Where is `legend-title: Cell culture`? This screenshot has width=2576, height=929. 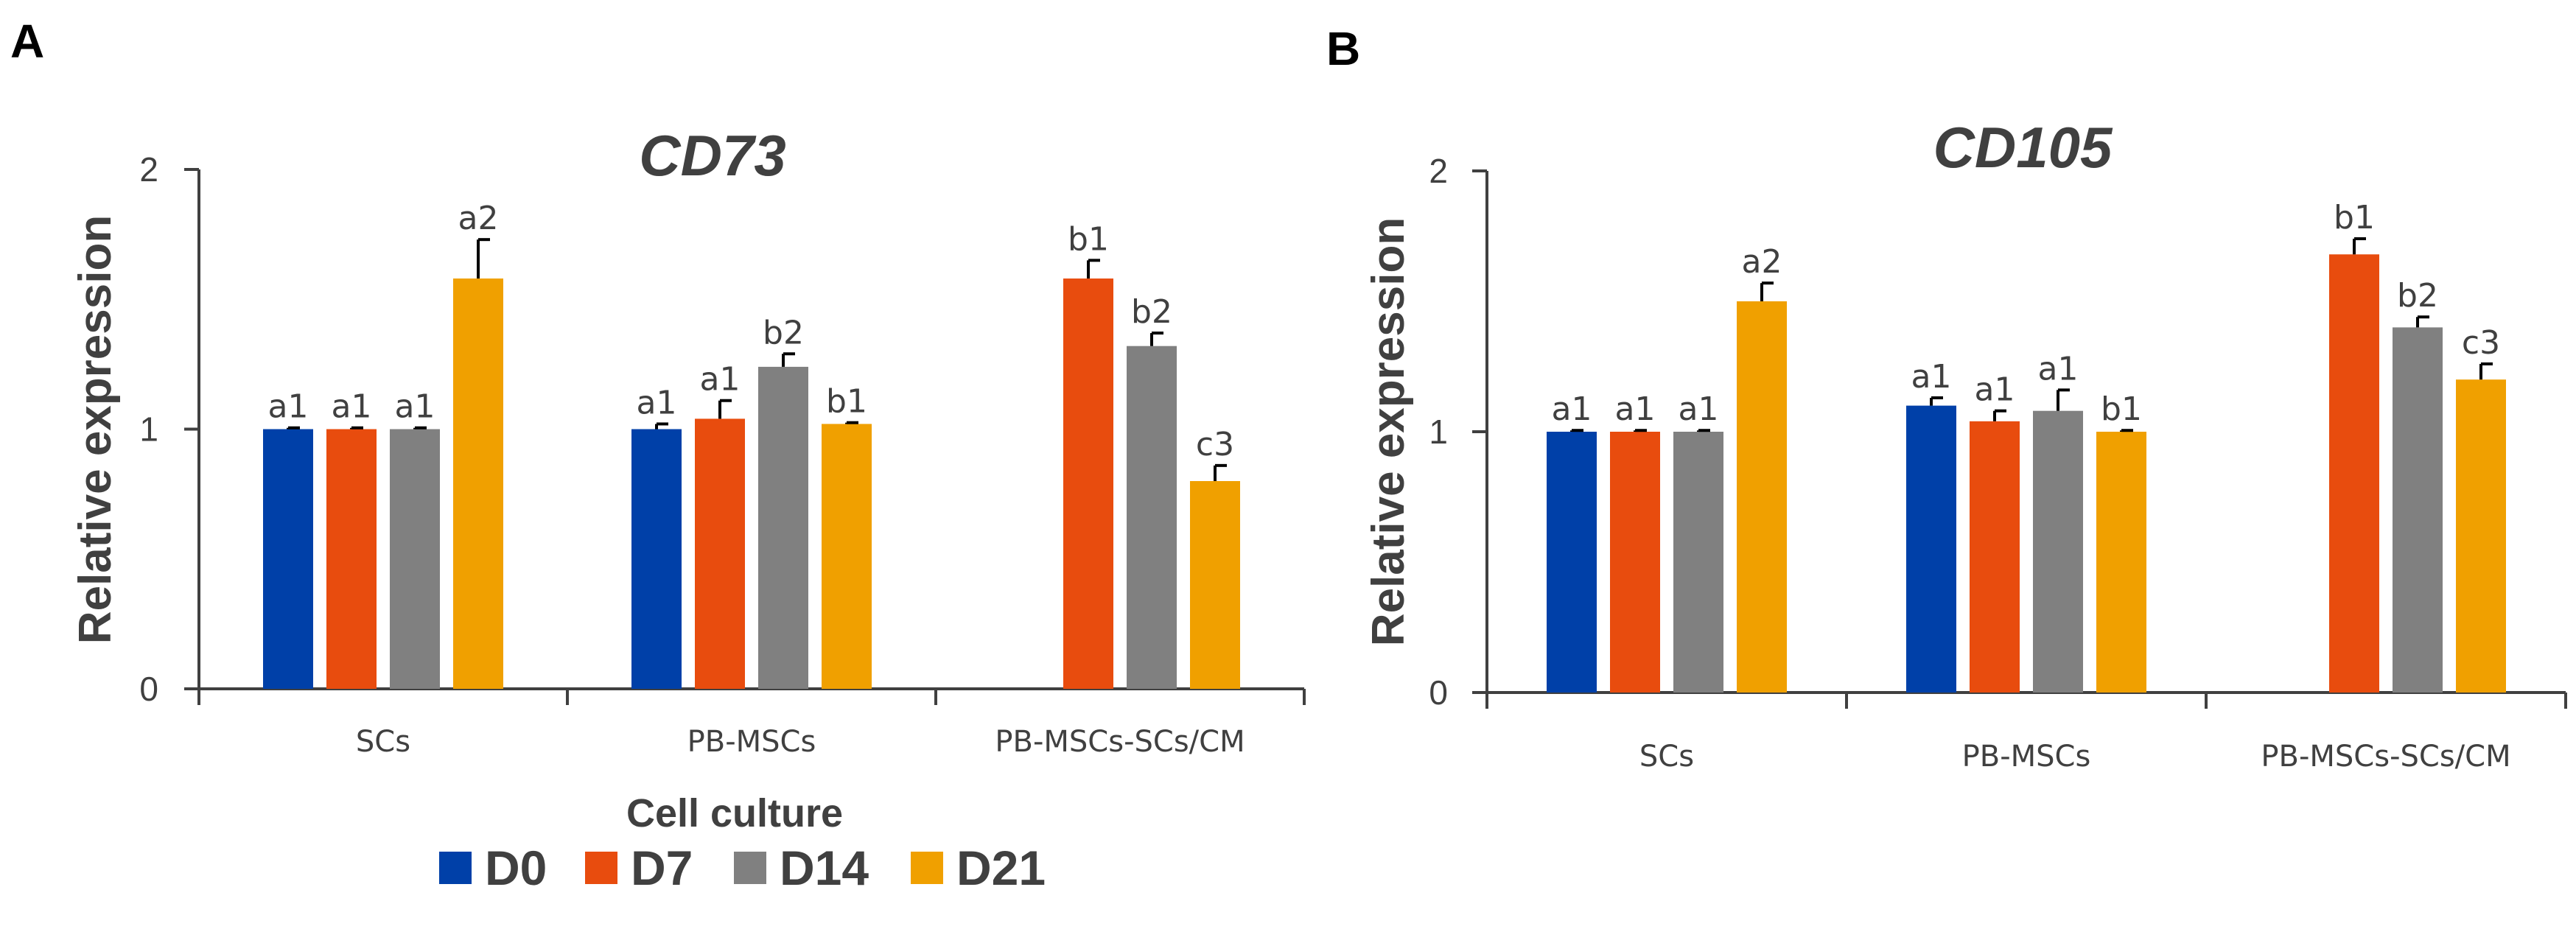
legend-title: Cell culture is located at coordinates (734, 813).